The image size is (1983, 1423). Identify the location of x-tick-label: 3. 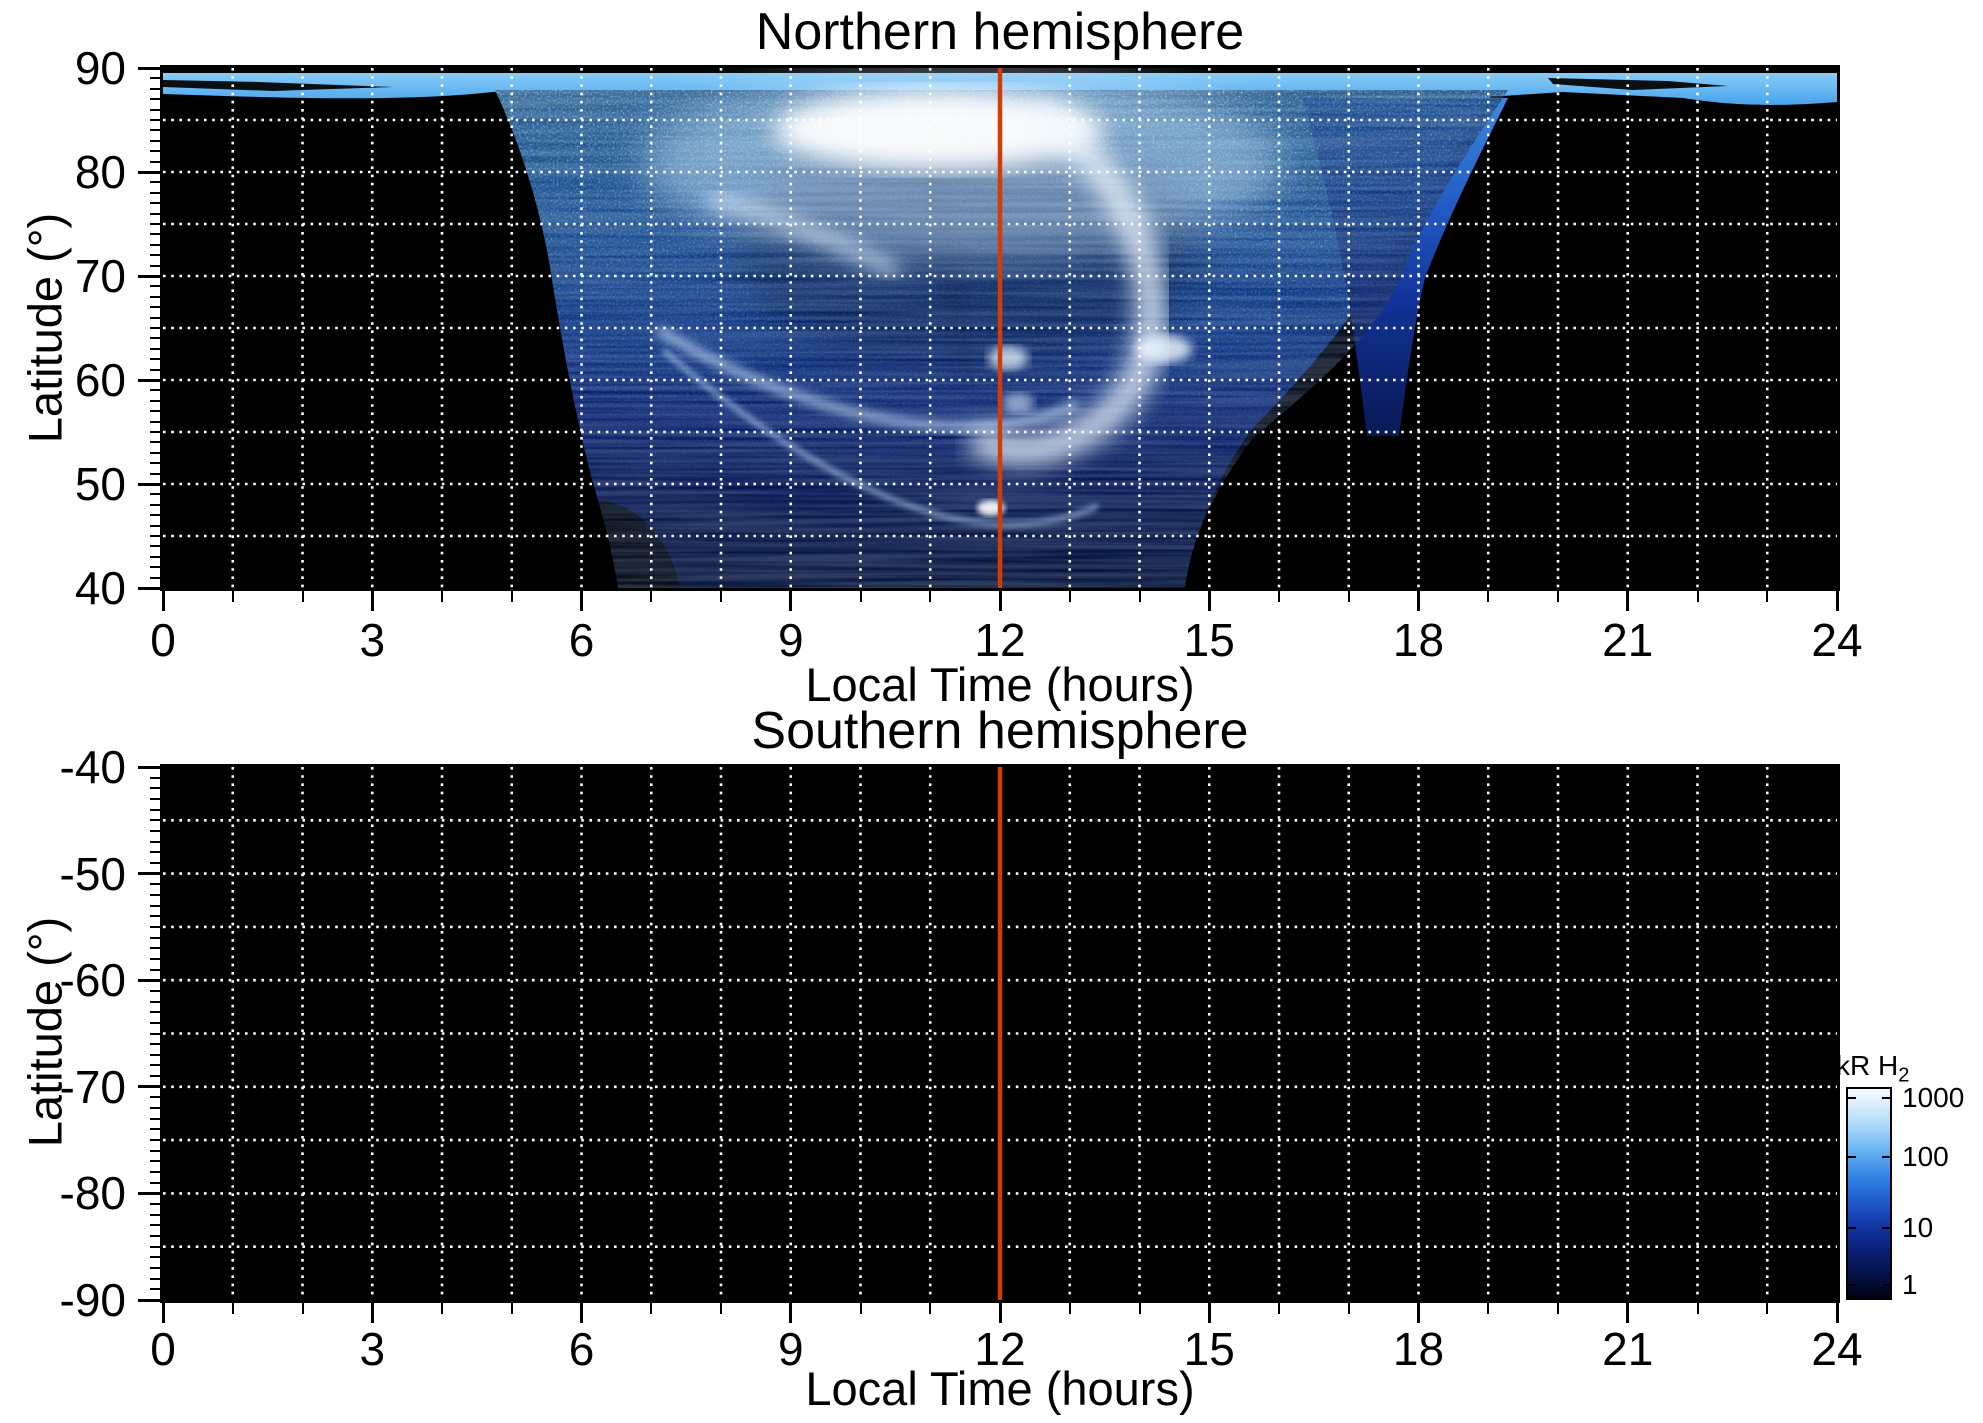
(372, 640).